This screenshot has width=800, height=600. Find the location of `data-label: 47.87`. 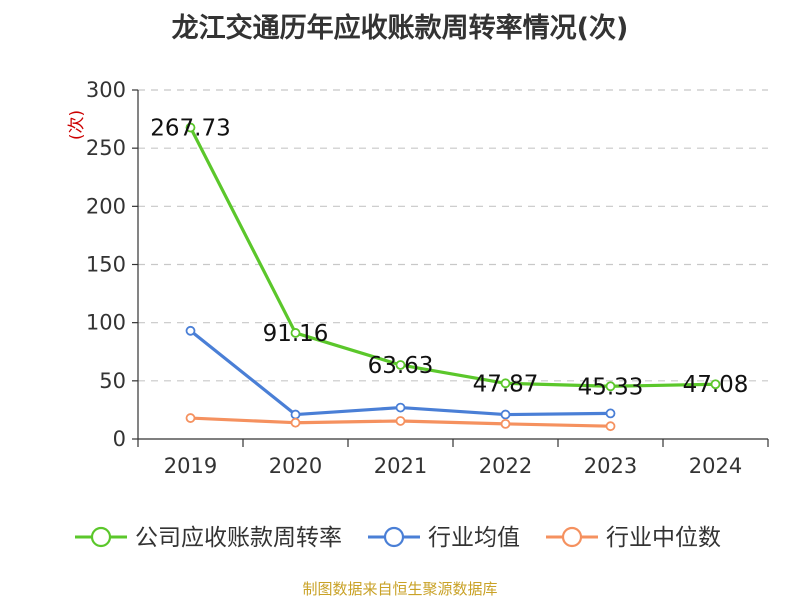

data-label: 47.87 is located at coordinates (506, 384).